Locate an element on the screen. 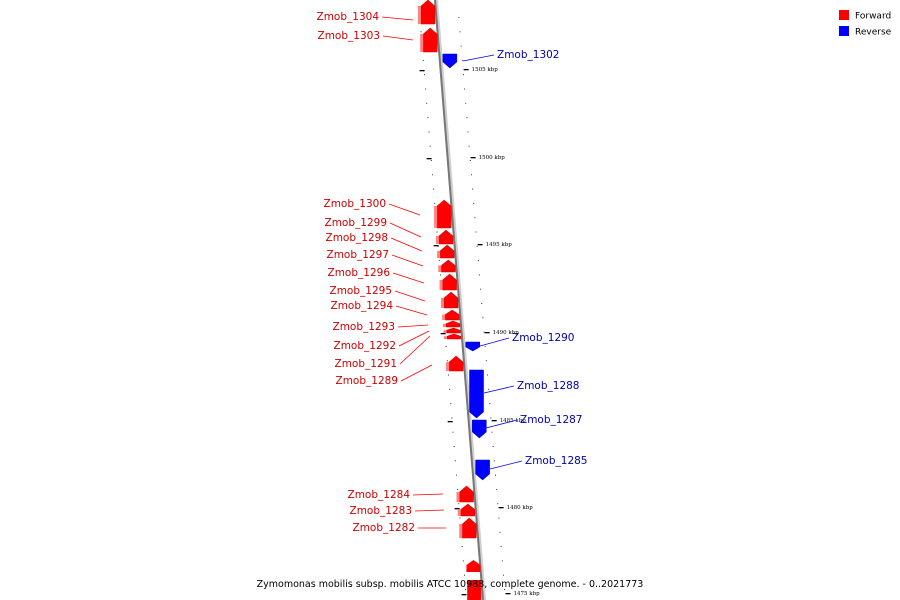 The height and width of the screenshot is (600, 900). legend: Forward Reverse is located at coordinates (865, 24).